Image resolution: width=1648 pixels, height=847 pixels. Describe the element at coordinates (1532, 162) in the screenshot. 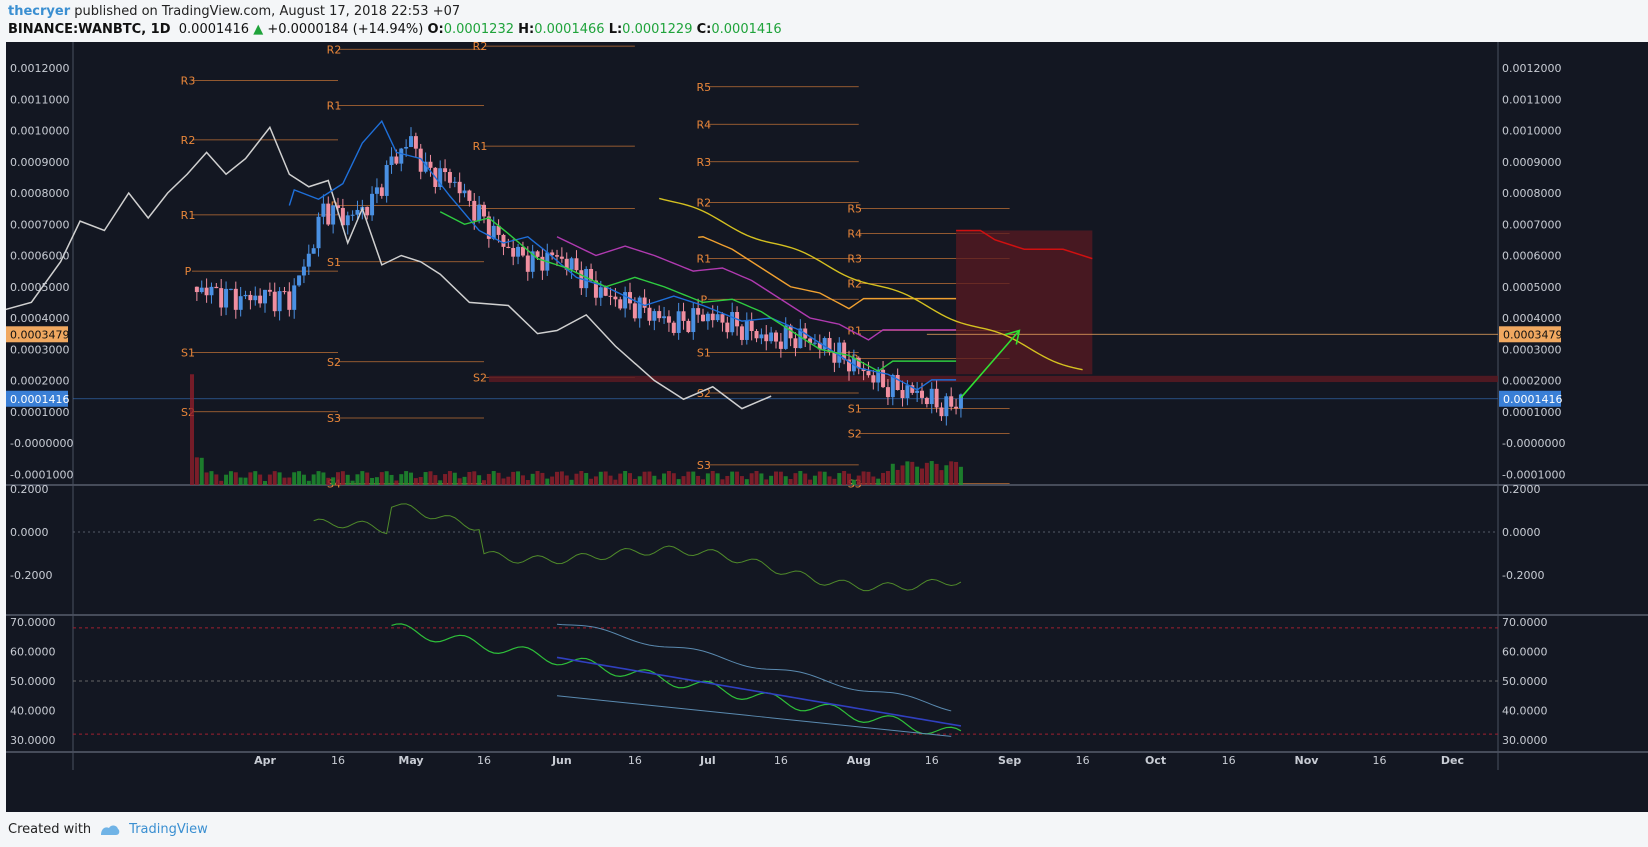

I see `y-tick-label-right: 0.0009000` at that location.